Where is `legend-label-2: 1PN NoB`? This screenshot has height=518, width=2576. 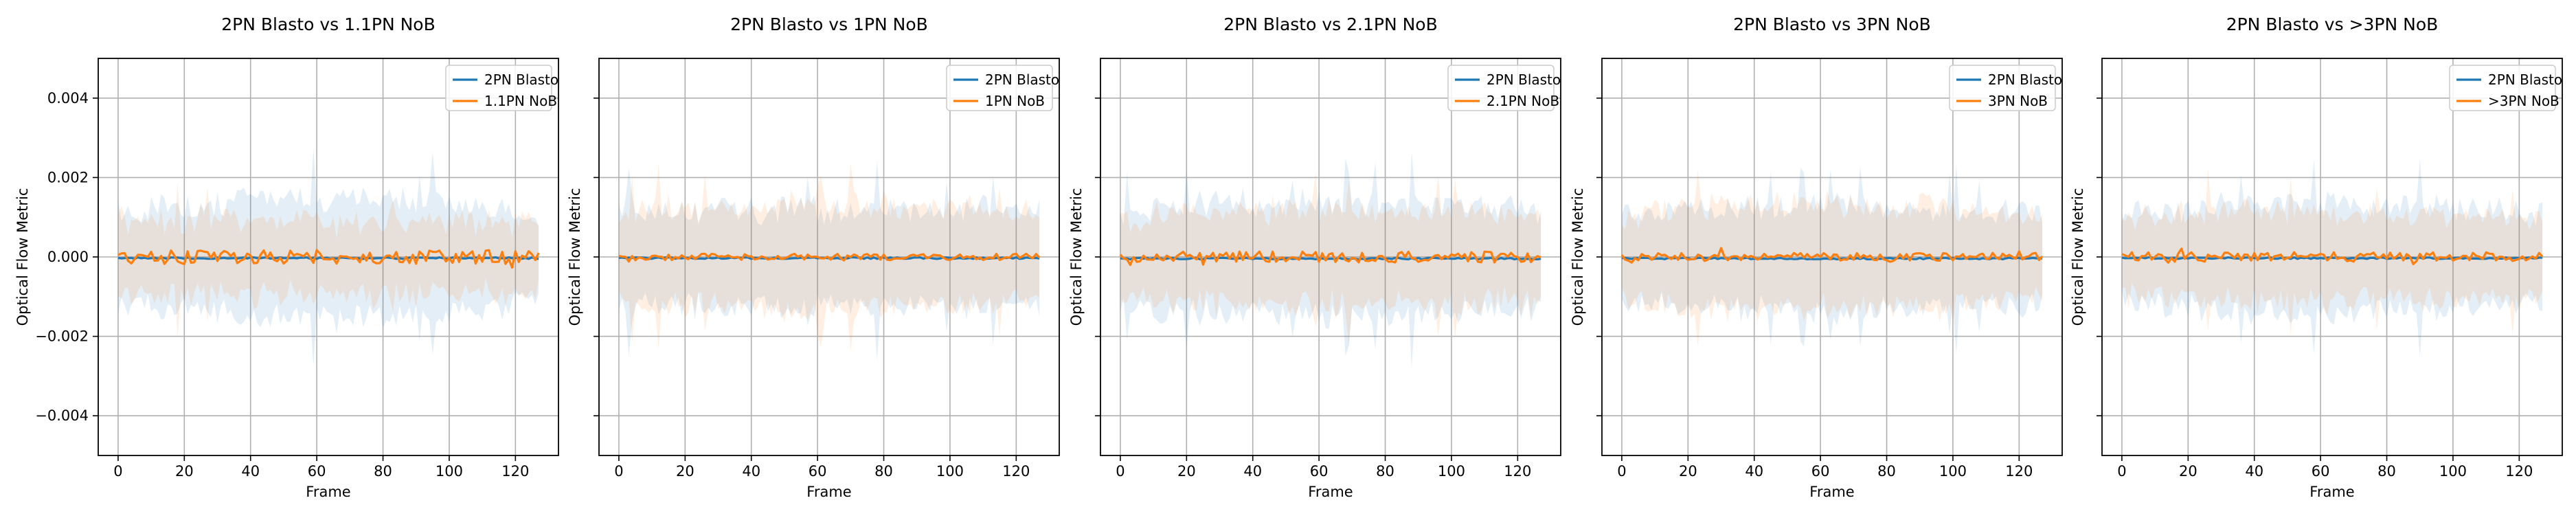 legend-label-2: 1PN NoB is located at coordinates (1015, 101).